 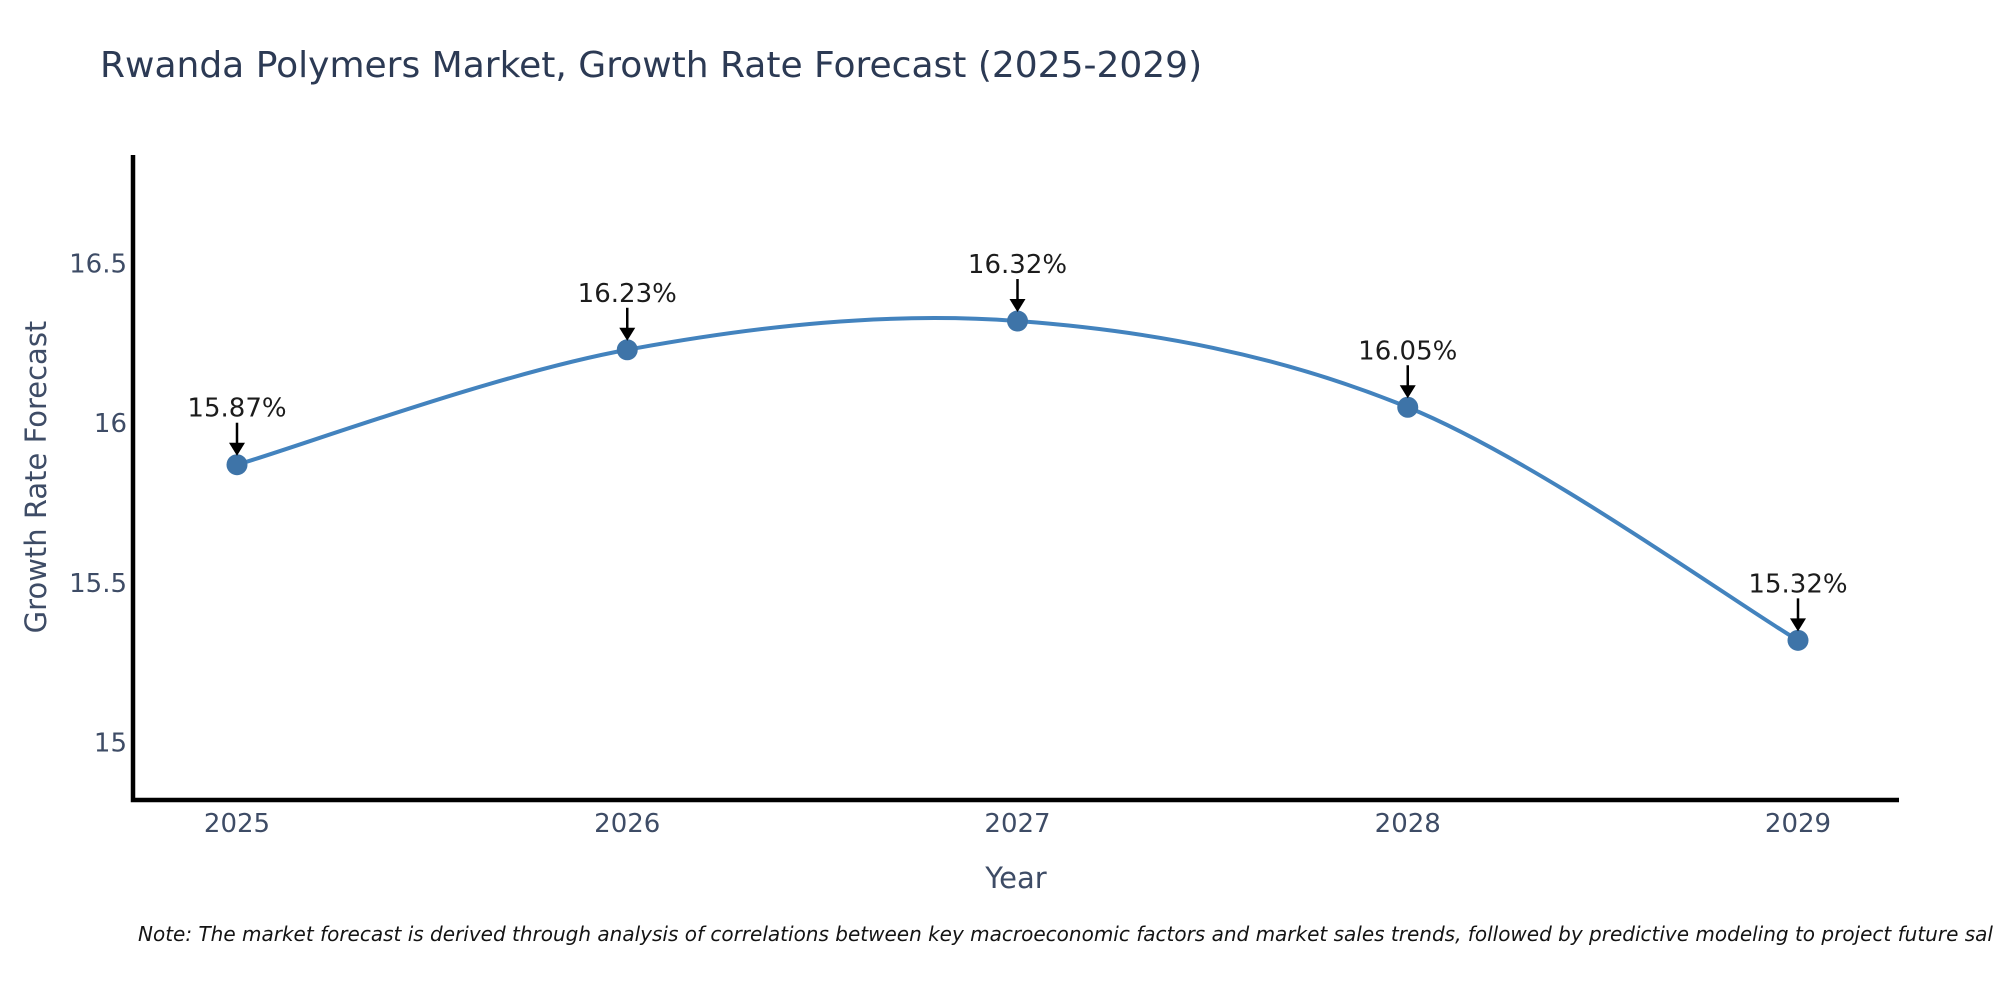 I want to click on data-point-2029, so click(x=1798, y=640).